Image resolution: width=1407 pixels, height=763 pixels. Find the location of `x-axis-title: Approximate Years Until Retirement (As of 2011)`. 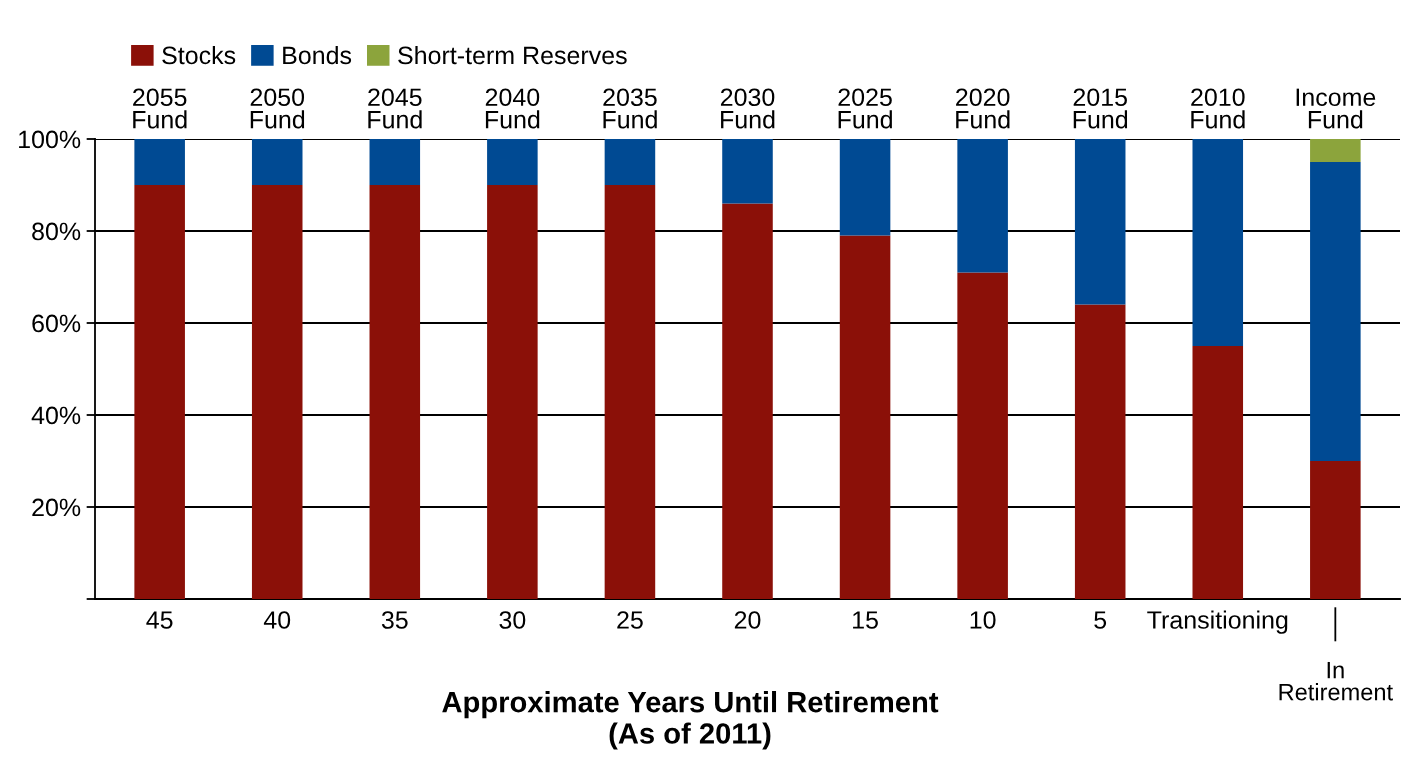

x-axis-title: Approximate Years Until Retirement (As of 2011) is located at coordinates (690, 720).